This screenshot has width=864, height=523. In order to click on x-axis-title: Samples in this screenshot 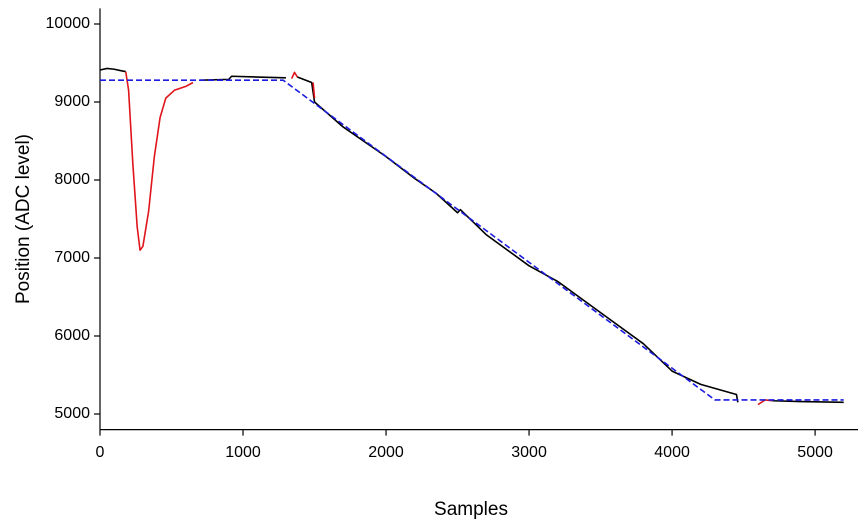, I will do `click(471, 509)`.